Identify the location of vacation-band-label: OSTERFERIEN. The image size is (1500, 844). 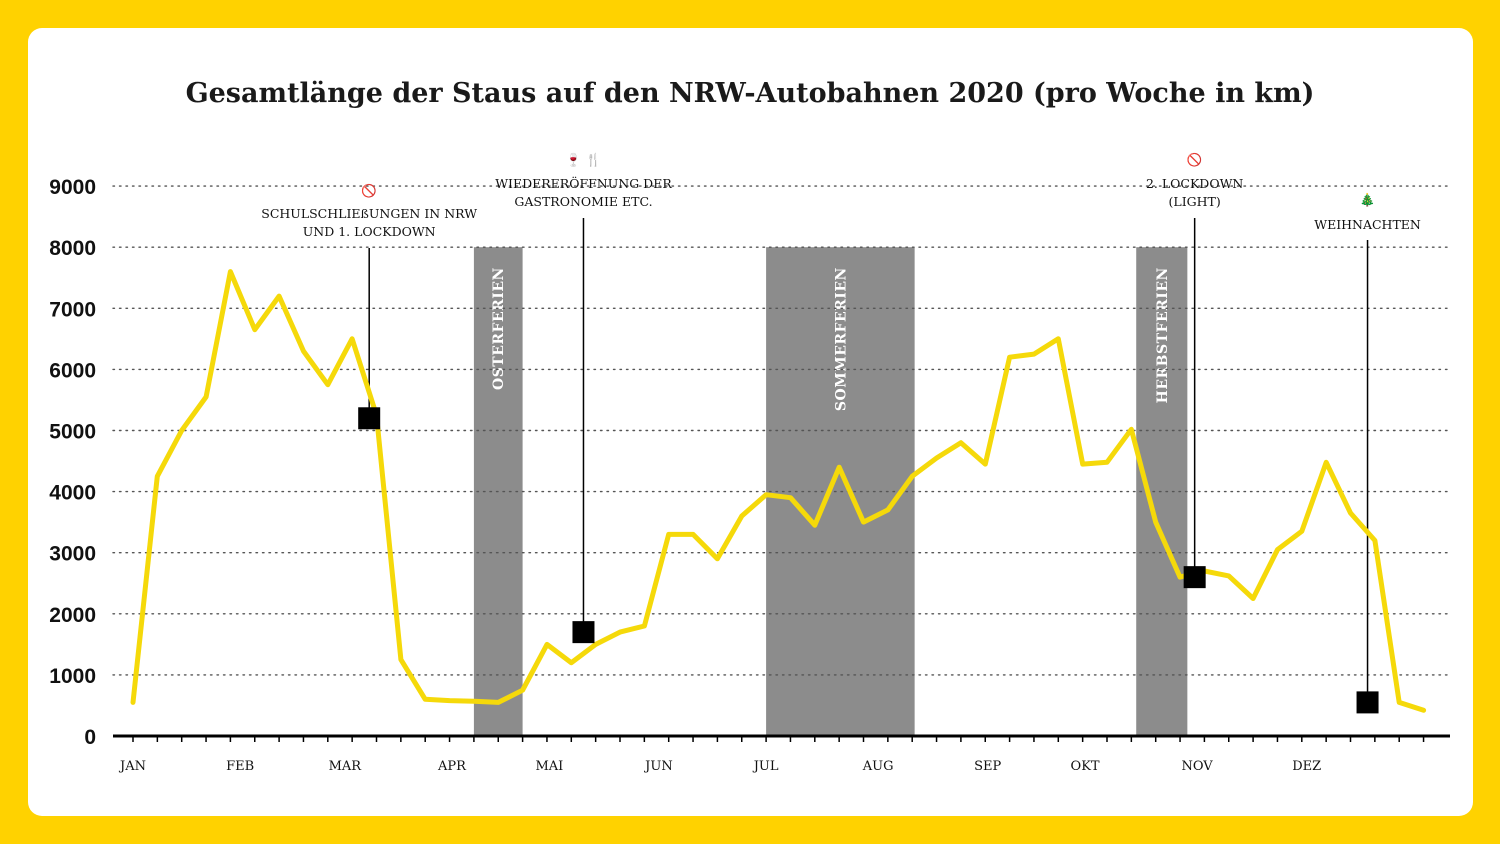
(499, 328).